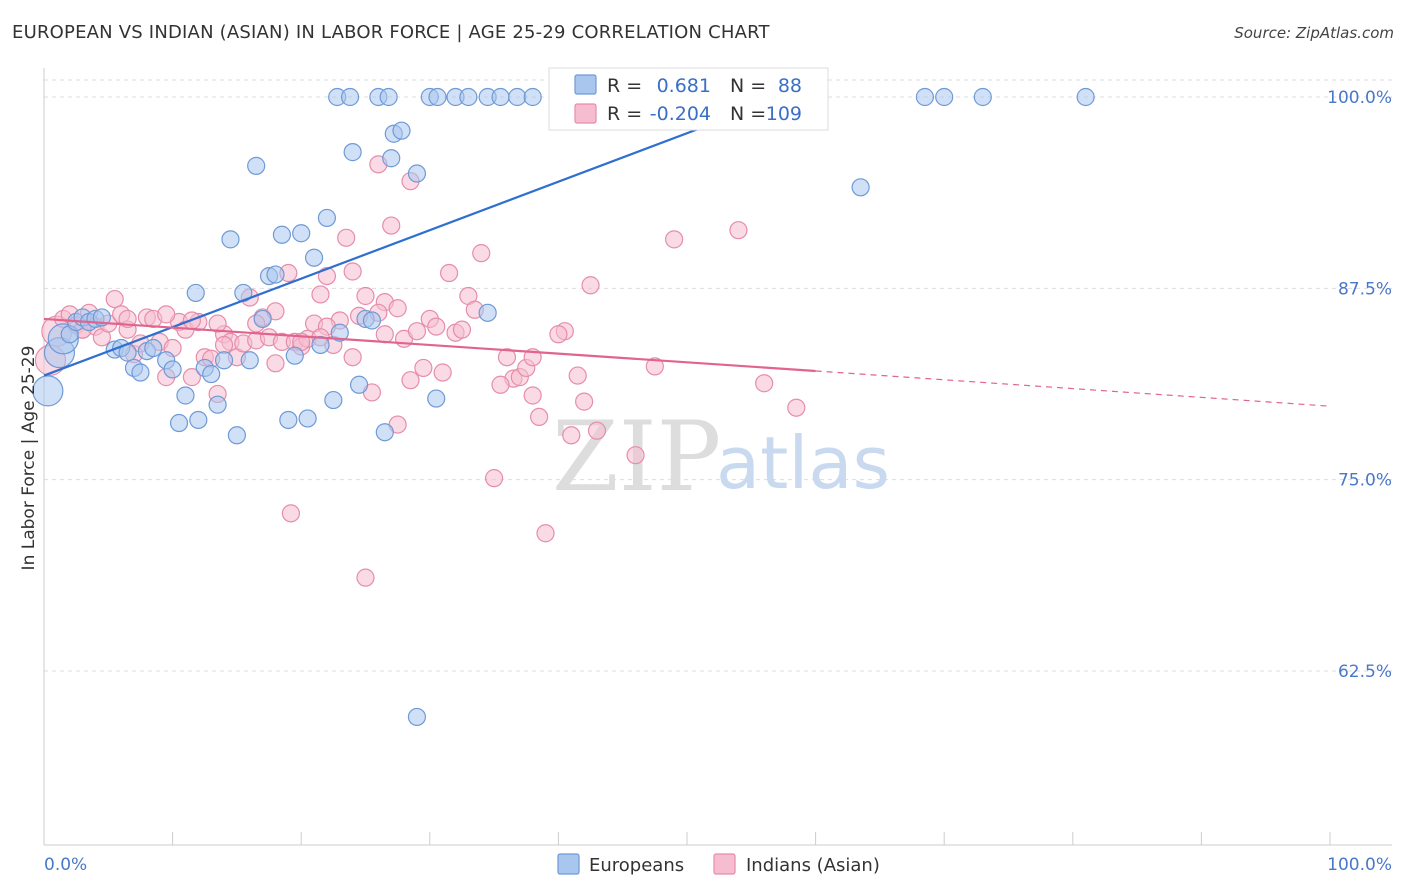 The image size is (1406, 892). What do you see at coordinates (790, 86) in the screenshot?
I see `legend-n-value-europeans: 88` at bounding box center [790, 86].